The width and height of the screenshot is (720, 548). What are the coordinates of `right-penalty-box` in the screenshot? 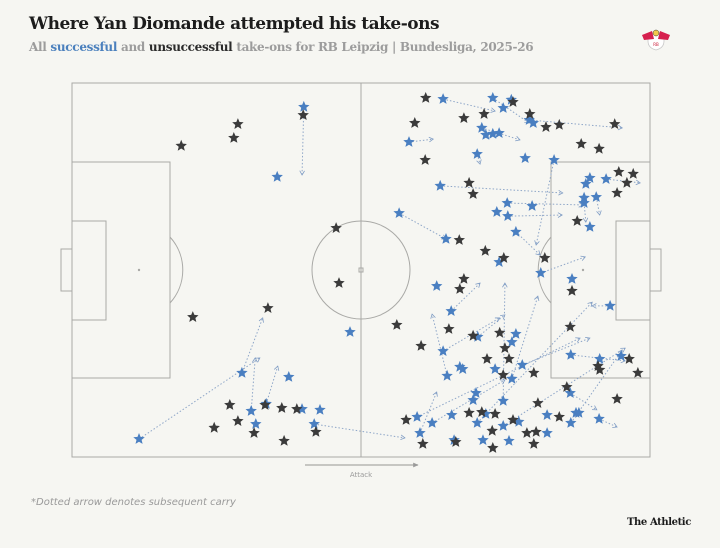 It's located at (600, 270).